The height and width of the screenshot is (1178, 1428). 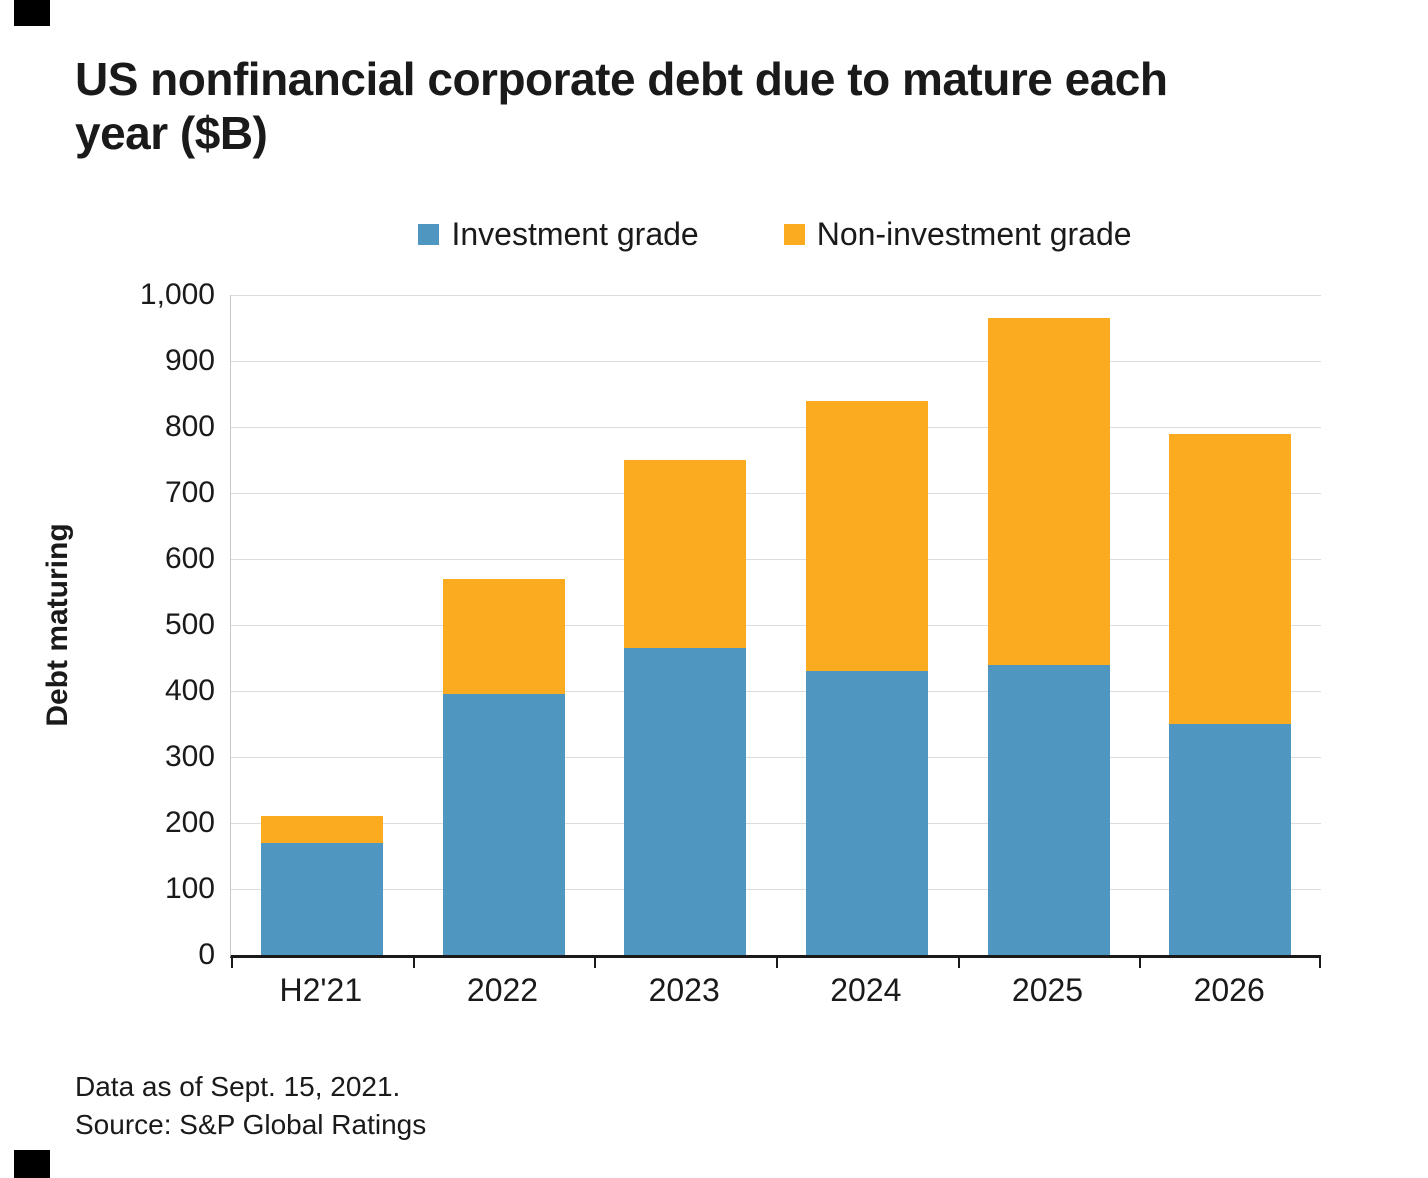 What do you see at coordinates (189, 360) in the screenshot?
I see `y-tick-label-900: 900` at bounding box center [189, 360].